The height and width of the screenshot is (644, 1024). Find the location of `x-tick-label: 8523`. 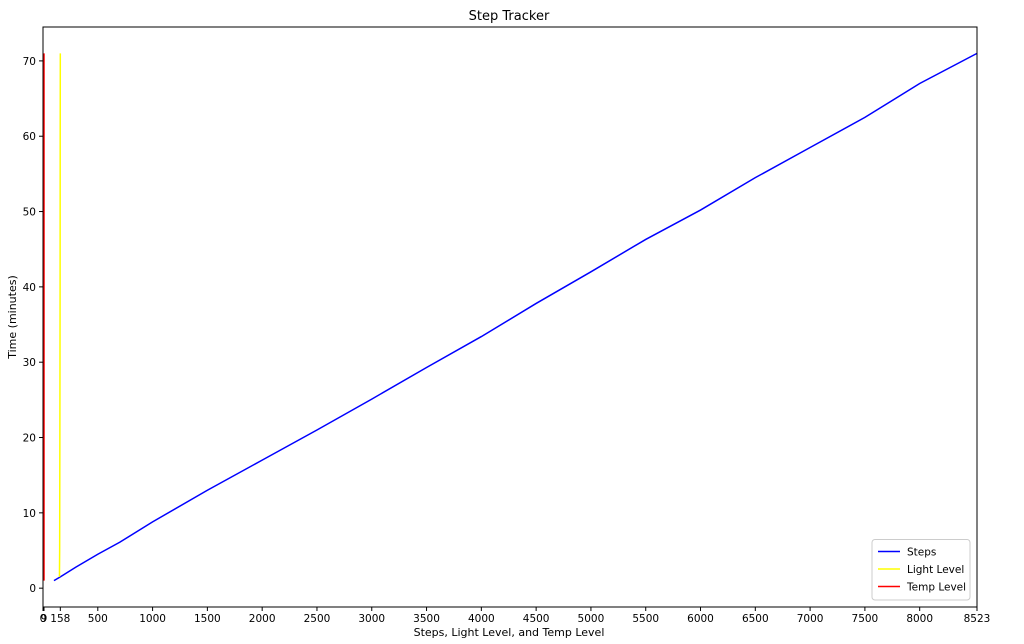

x-tick-label: 8523 is located at coordinates (977, 619).